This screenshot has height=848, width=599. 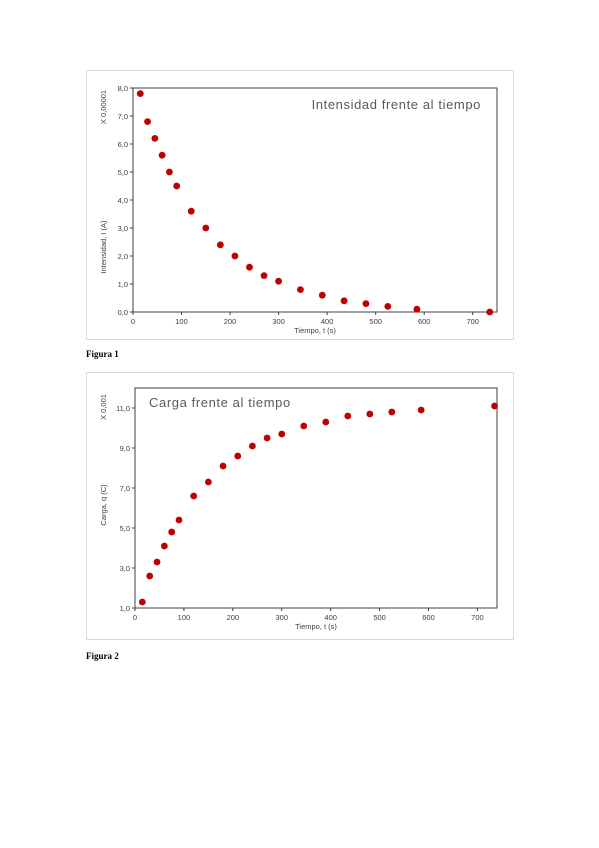 What do you see at coordinates (396, 104) in the screenshot?
I see `chart-title: Intensidad frente al tiempo` at bounding box center [396, 104].